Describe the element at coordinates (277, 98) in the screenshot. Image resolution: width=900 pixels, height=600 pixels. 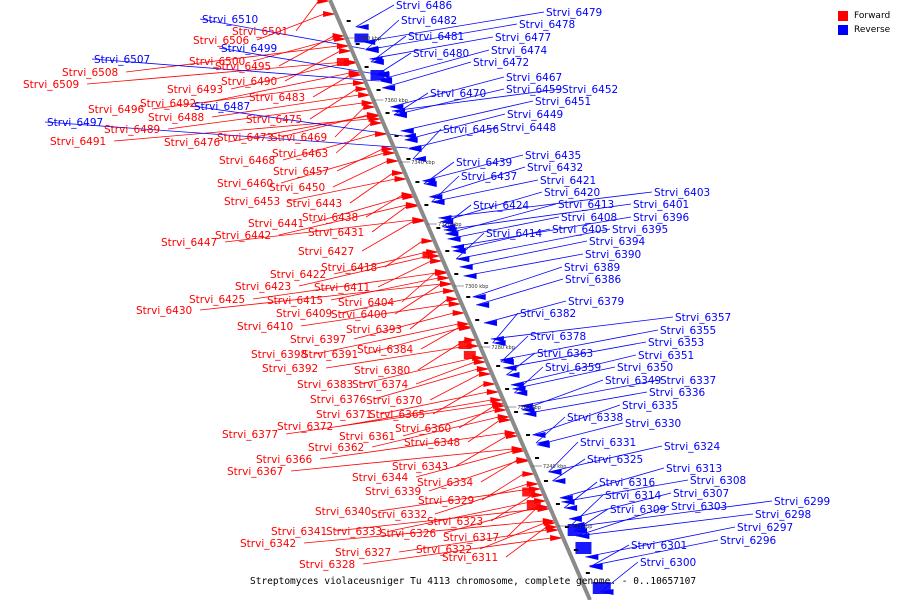
I see `forward-gene-label: Strvi_6483` at that location.